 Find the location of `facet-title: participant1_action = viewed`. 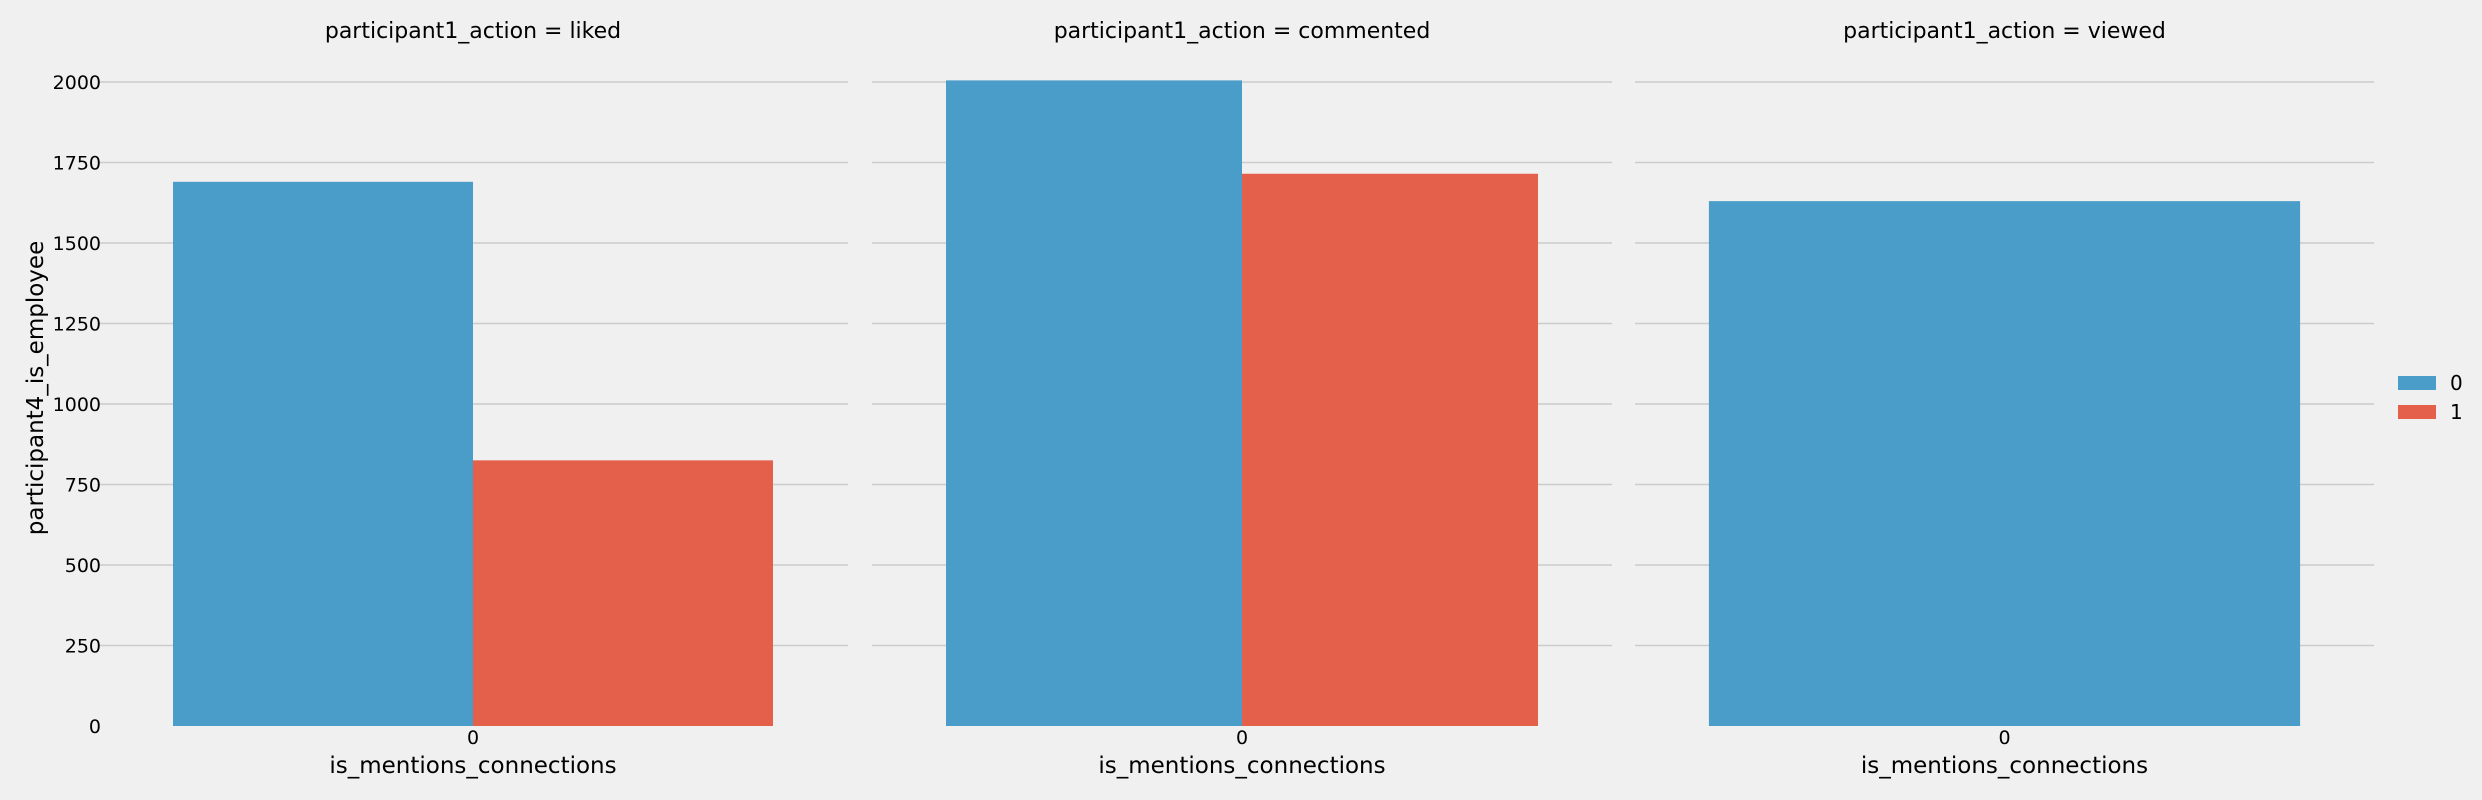

facet-title: participant1_action = viewed is located at coordinates (2004, 31).